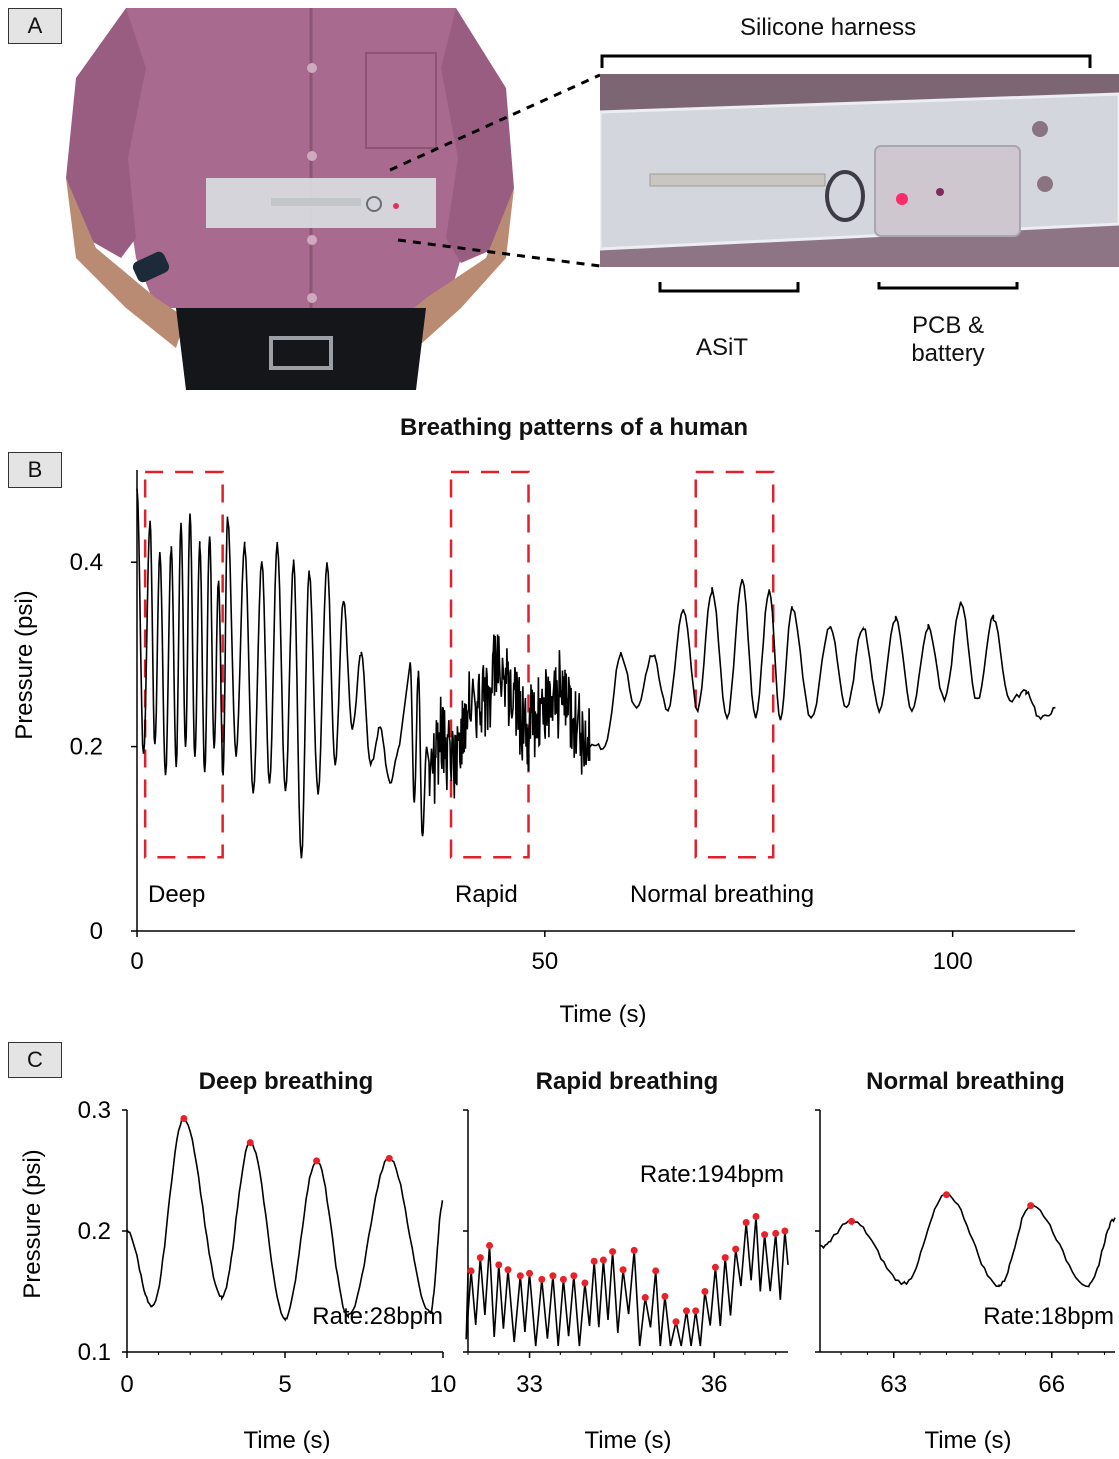 Image resolution: width=1119 pixels, height=1459 pixels. I want to click on c-y-tick-label: 0.2, so click(94, 1231).